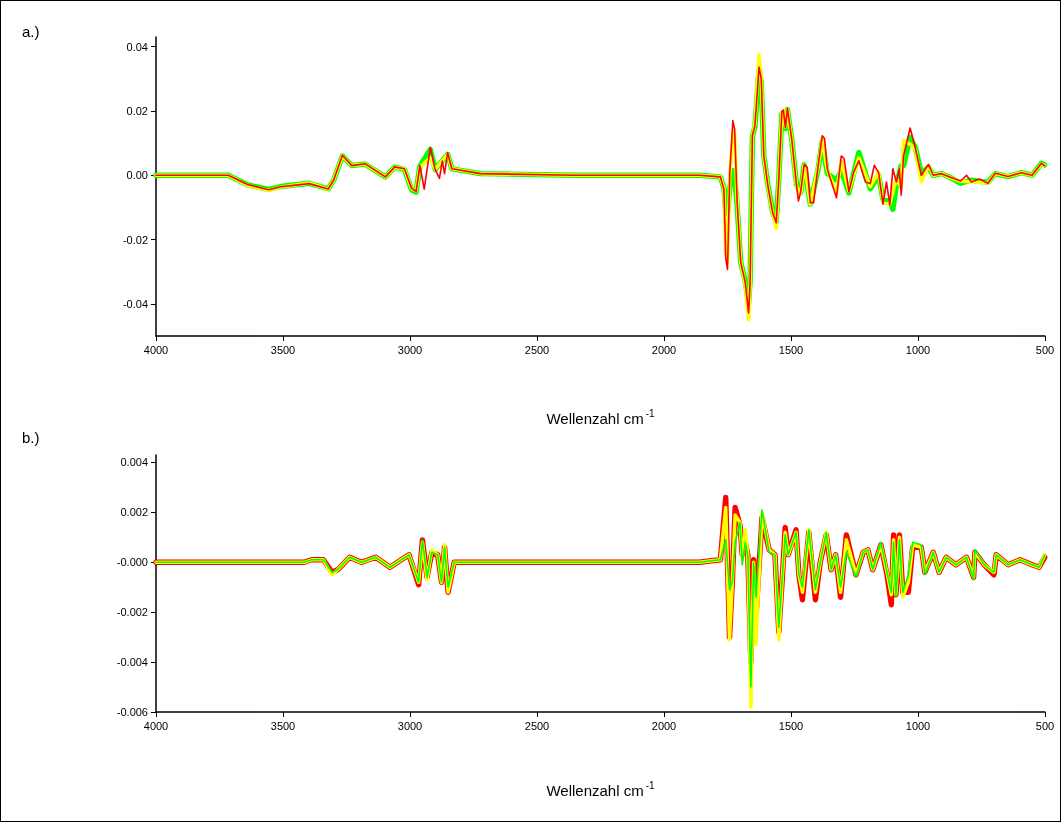 This screenshot has width=1061, height=822. What do you see at coordinates (135, 239) in the screenshot?
I see `y-tick-label: -0.02` at bounding box center [135, 239].